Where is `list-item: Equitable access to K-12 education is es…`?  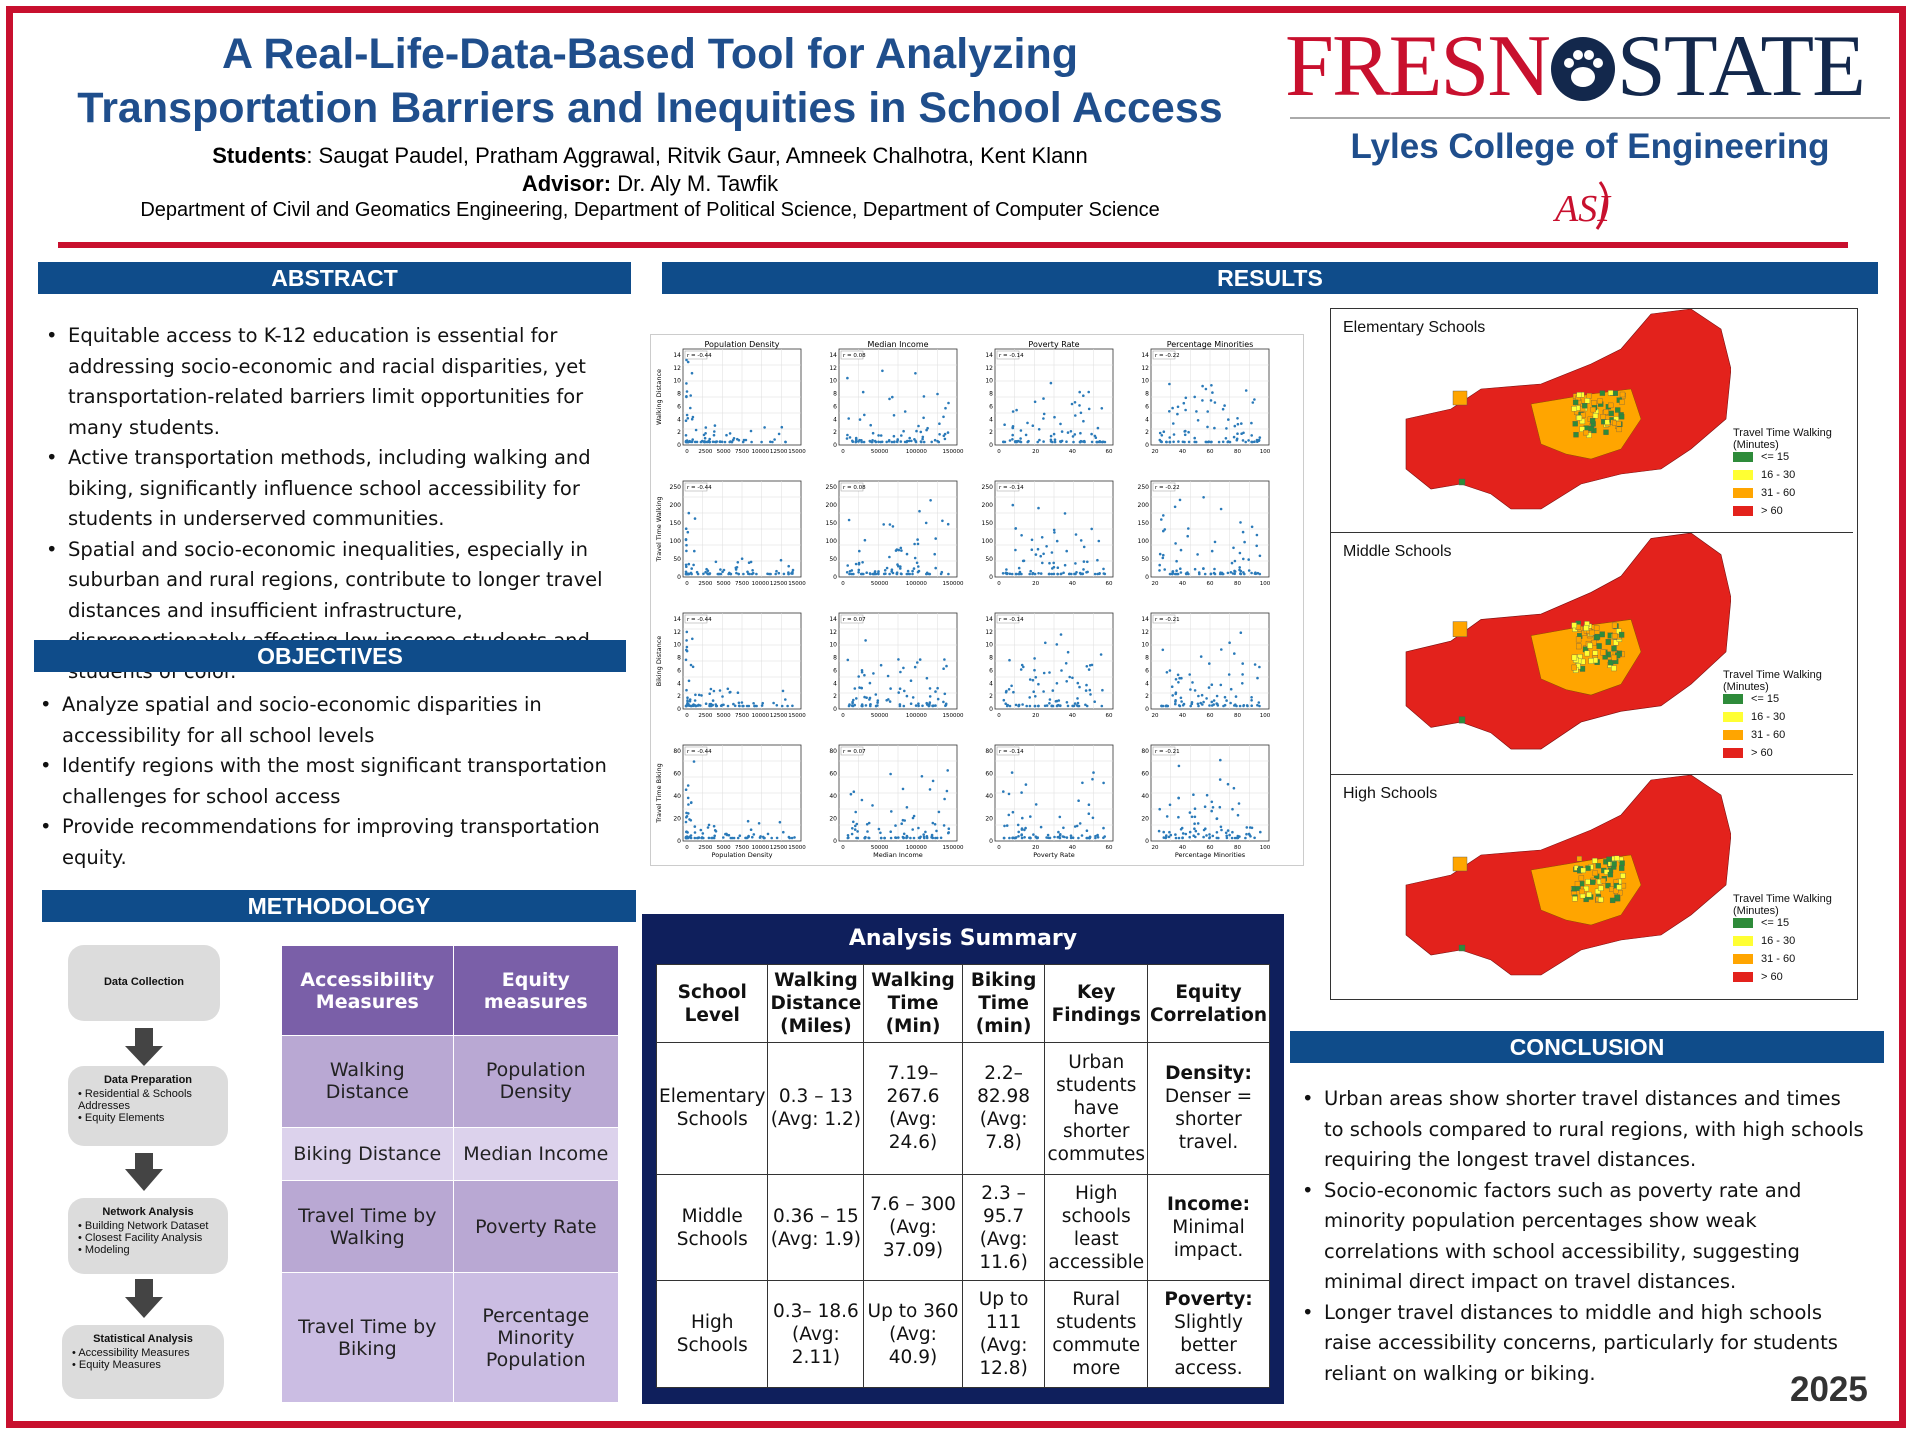 list-item: Equitable access to K-12 education is es… is located at coordinates (330, 382).